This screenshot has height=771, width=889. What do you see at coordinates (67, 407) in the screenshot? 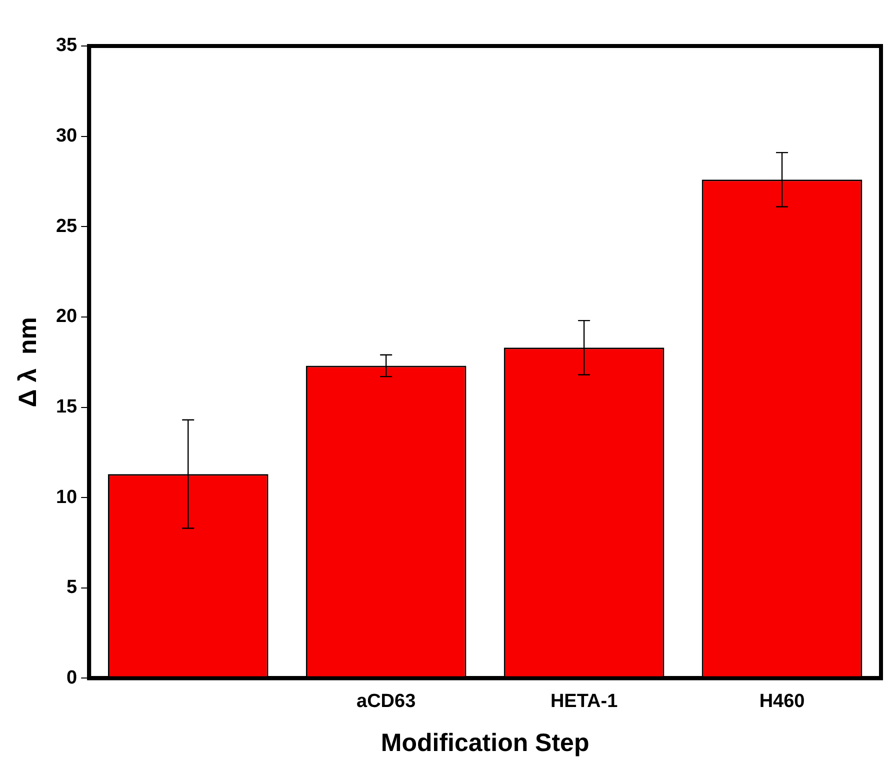
I see `y-tick-label: 15` at bounding box center [67, 407].